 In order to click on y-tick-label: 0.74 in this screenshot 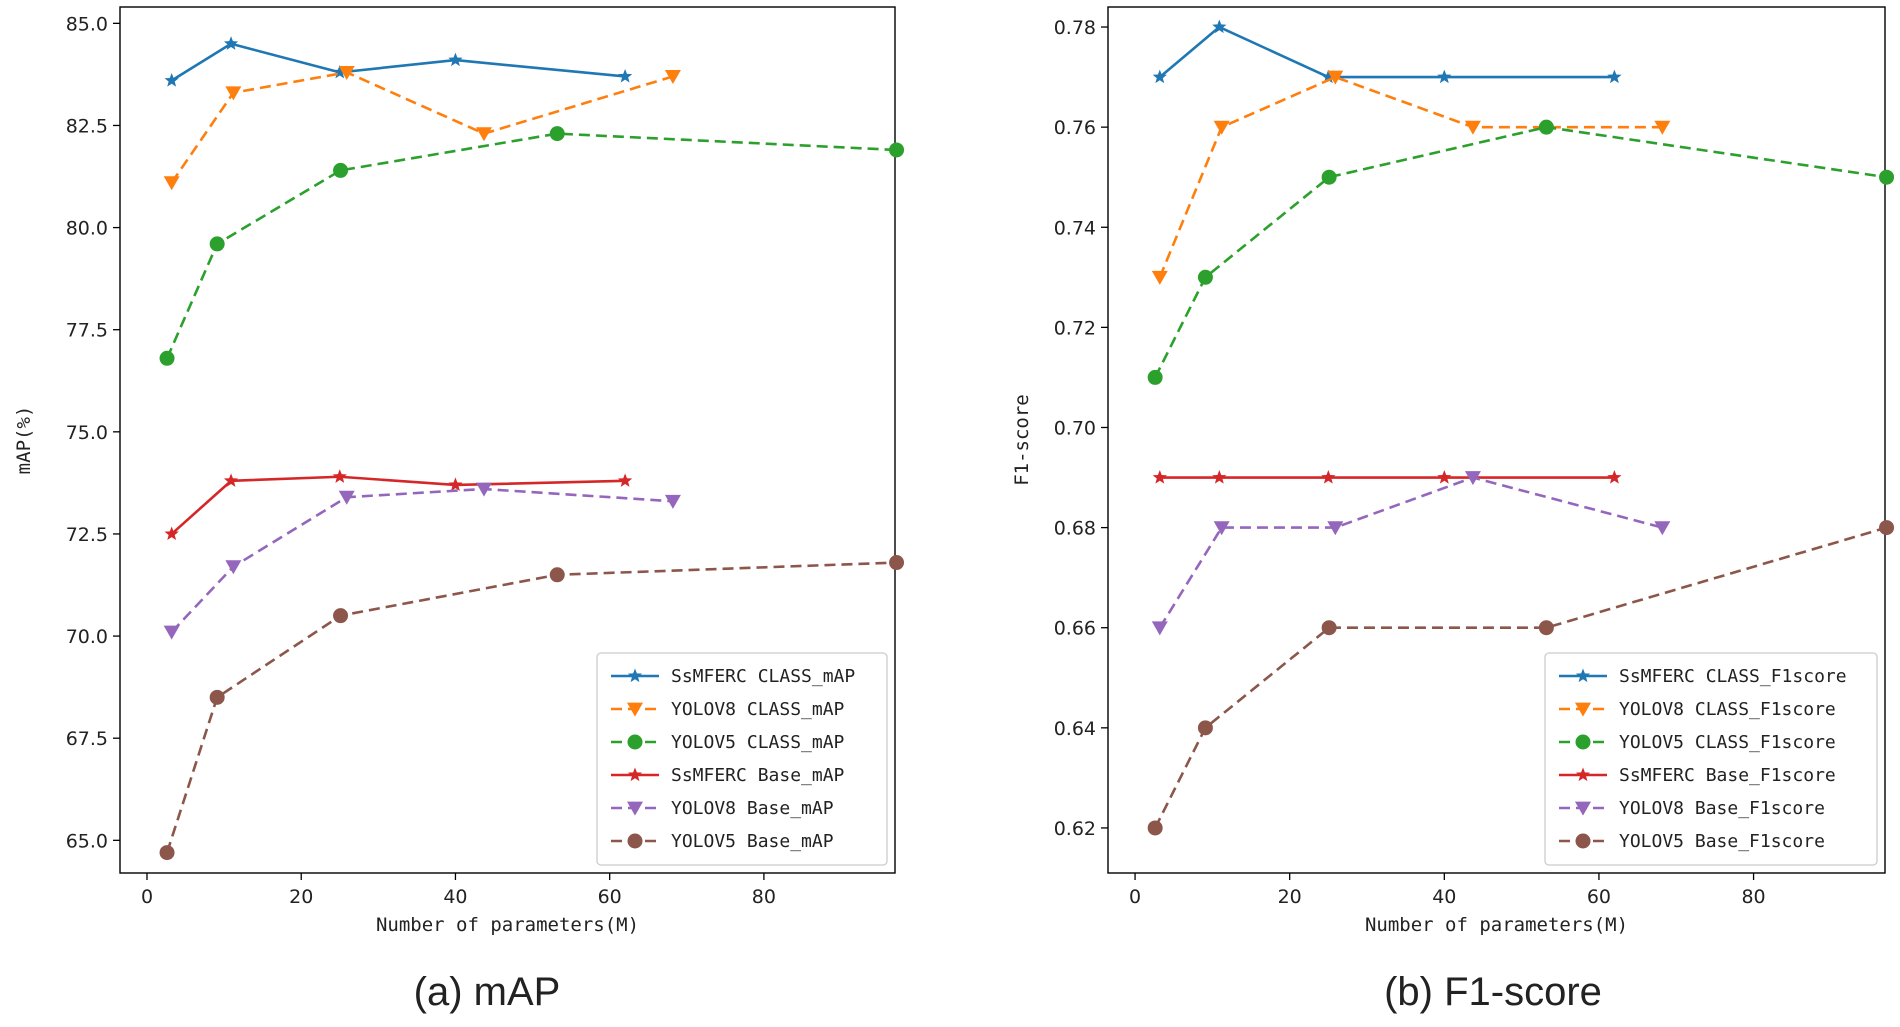, I will do `click(1075, 228)`.